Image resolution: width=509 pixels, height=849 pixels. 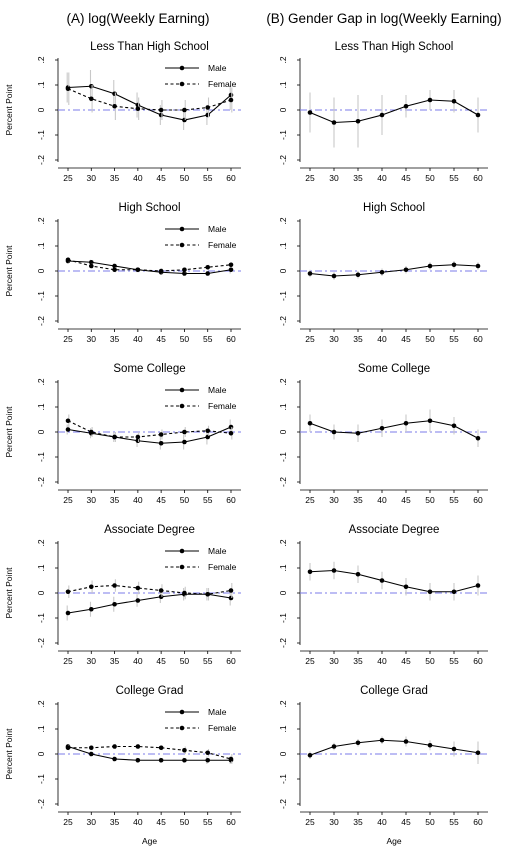 I want to click on panel-b-3: Some College -.2 -.1 0 .1 .2 25 30 35 40 45 50 55 60, so click(x=383, y=434).